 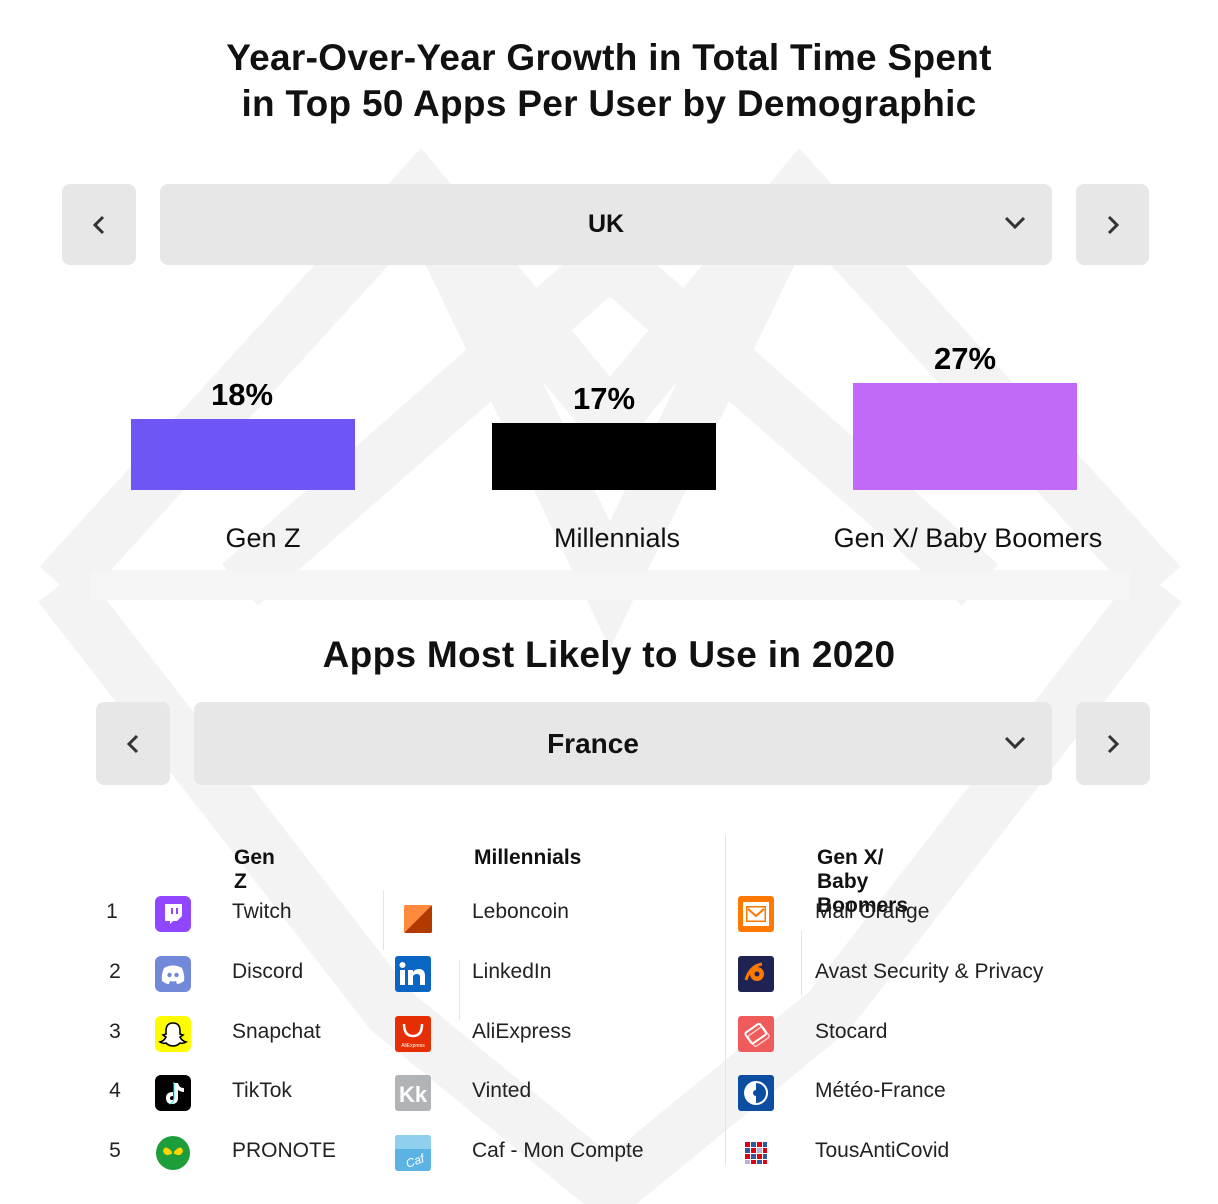 I want to click on caf-icon: Caf, so click(x=413, y=1153).